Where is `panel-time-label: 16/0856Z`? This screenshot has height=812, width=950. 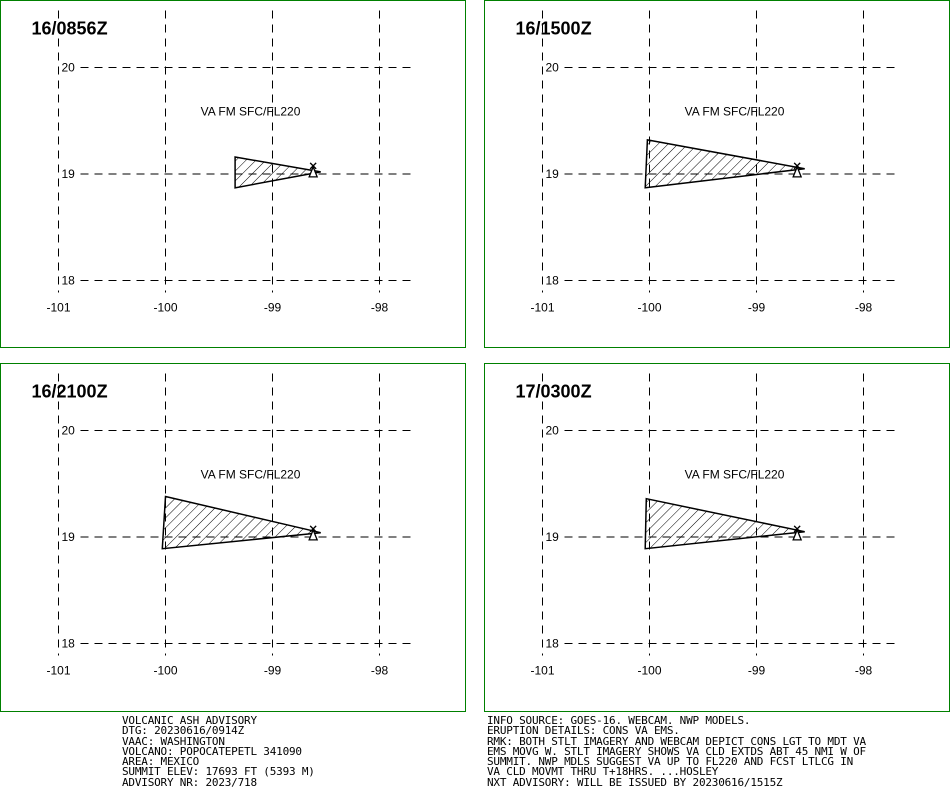
panel-time-label: 16/0856Z is located at coordinates (70, 29).